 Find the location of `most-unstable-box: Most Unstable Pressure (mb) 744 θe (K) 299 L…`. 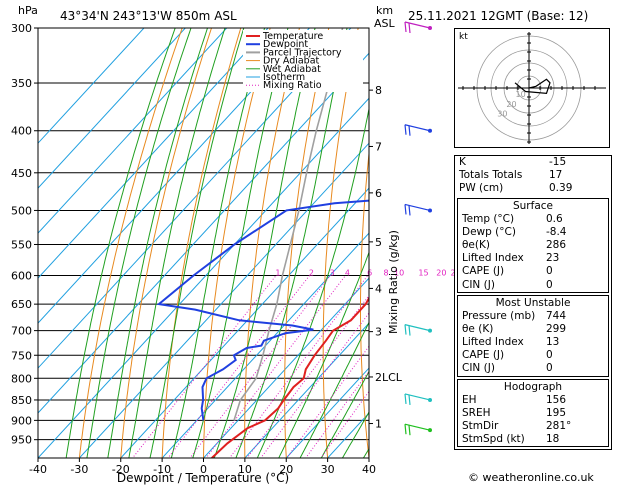

most-unstable-box: Most Unstable Pressure (mb) 744 θe (K) 299 L… is located at coordinates (533, 335).